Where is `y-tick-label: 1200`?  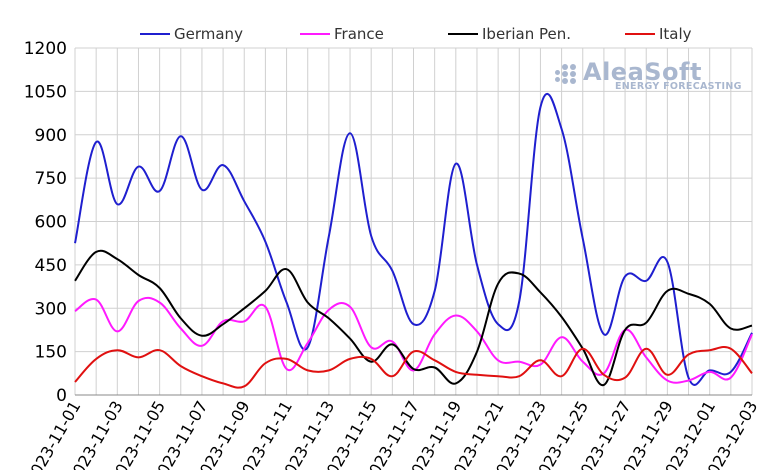
y-tick-label: 1200 is located at coordinates (45, 49).